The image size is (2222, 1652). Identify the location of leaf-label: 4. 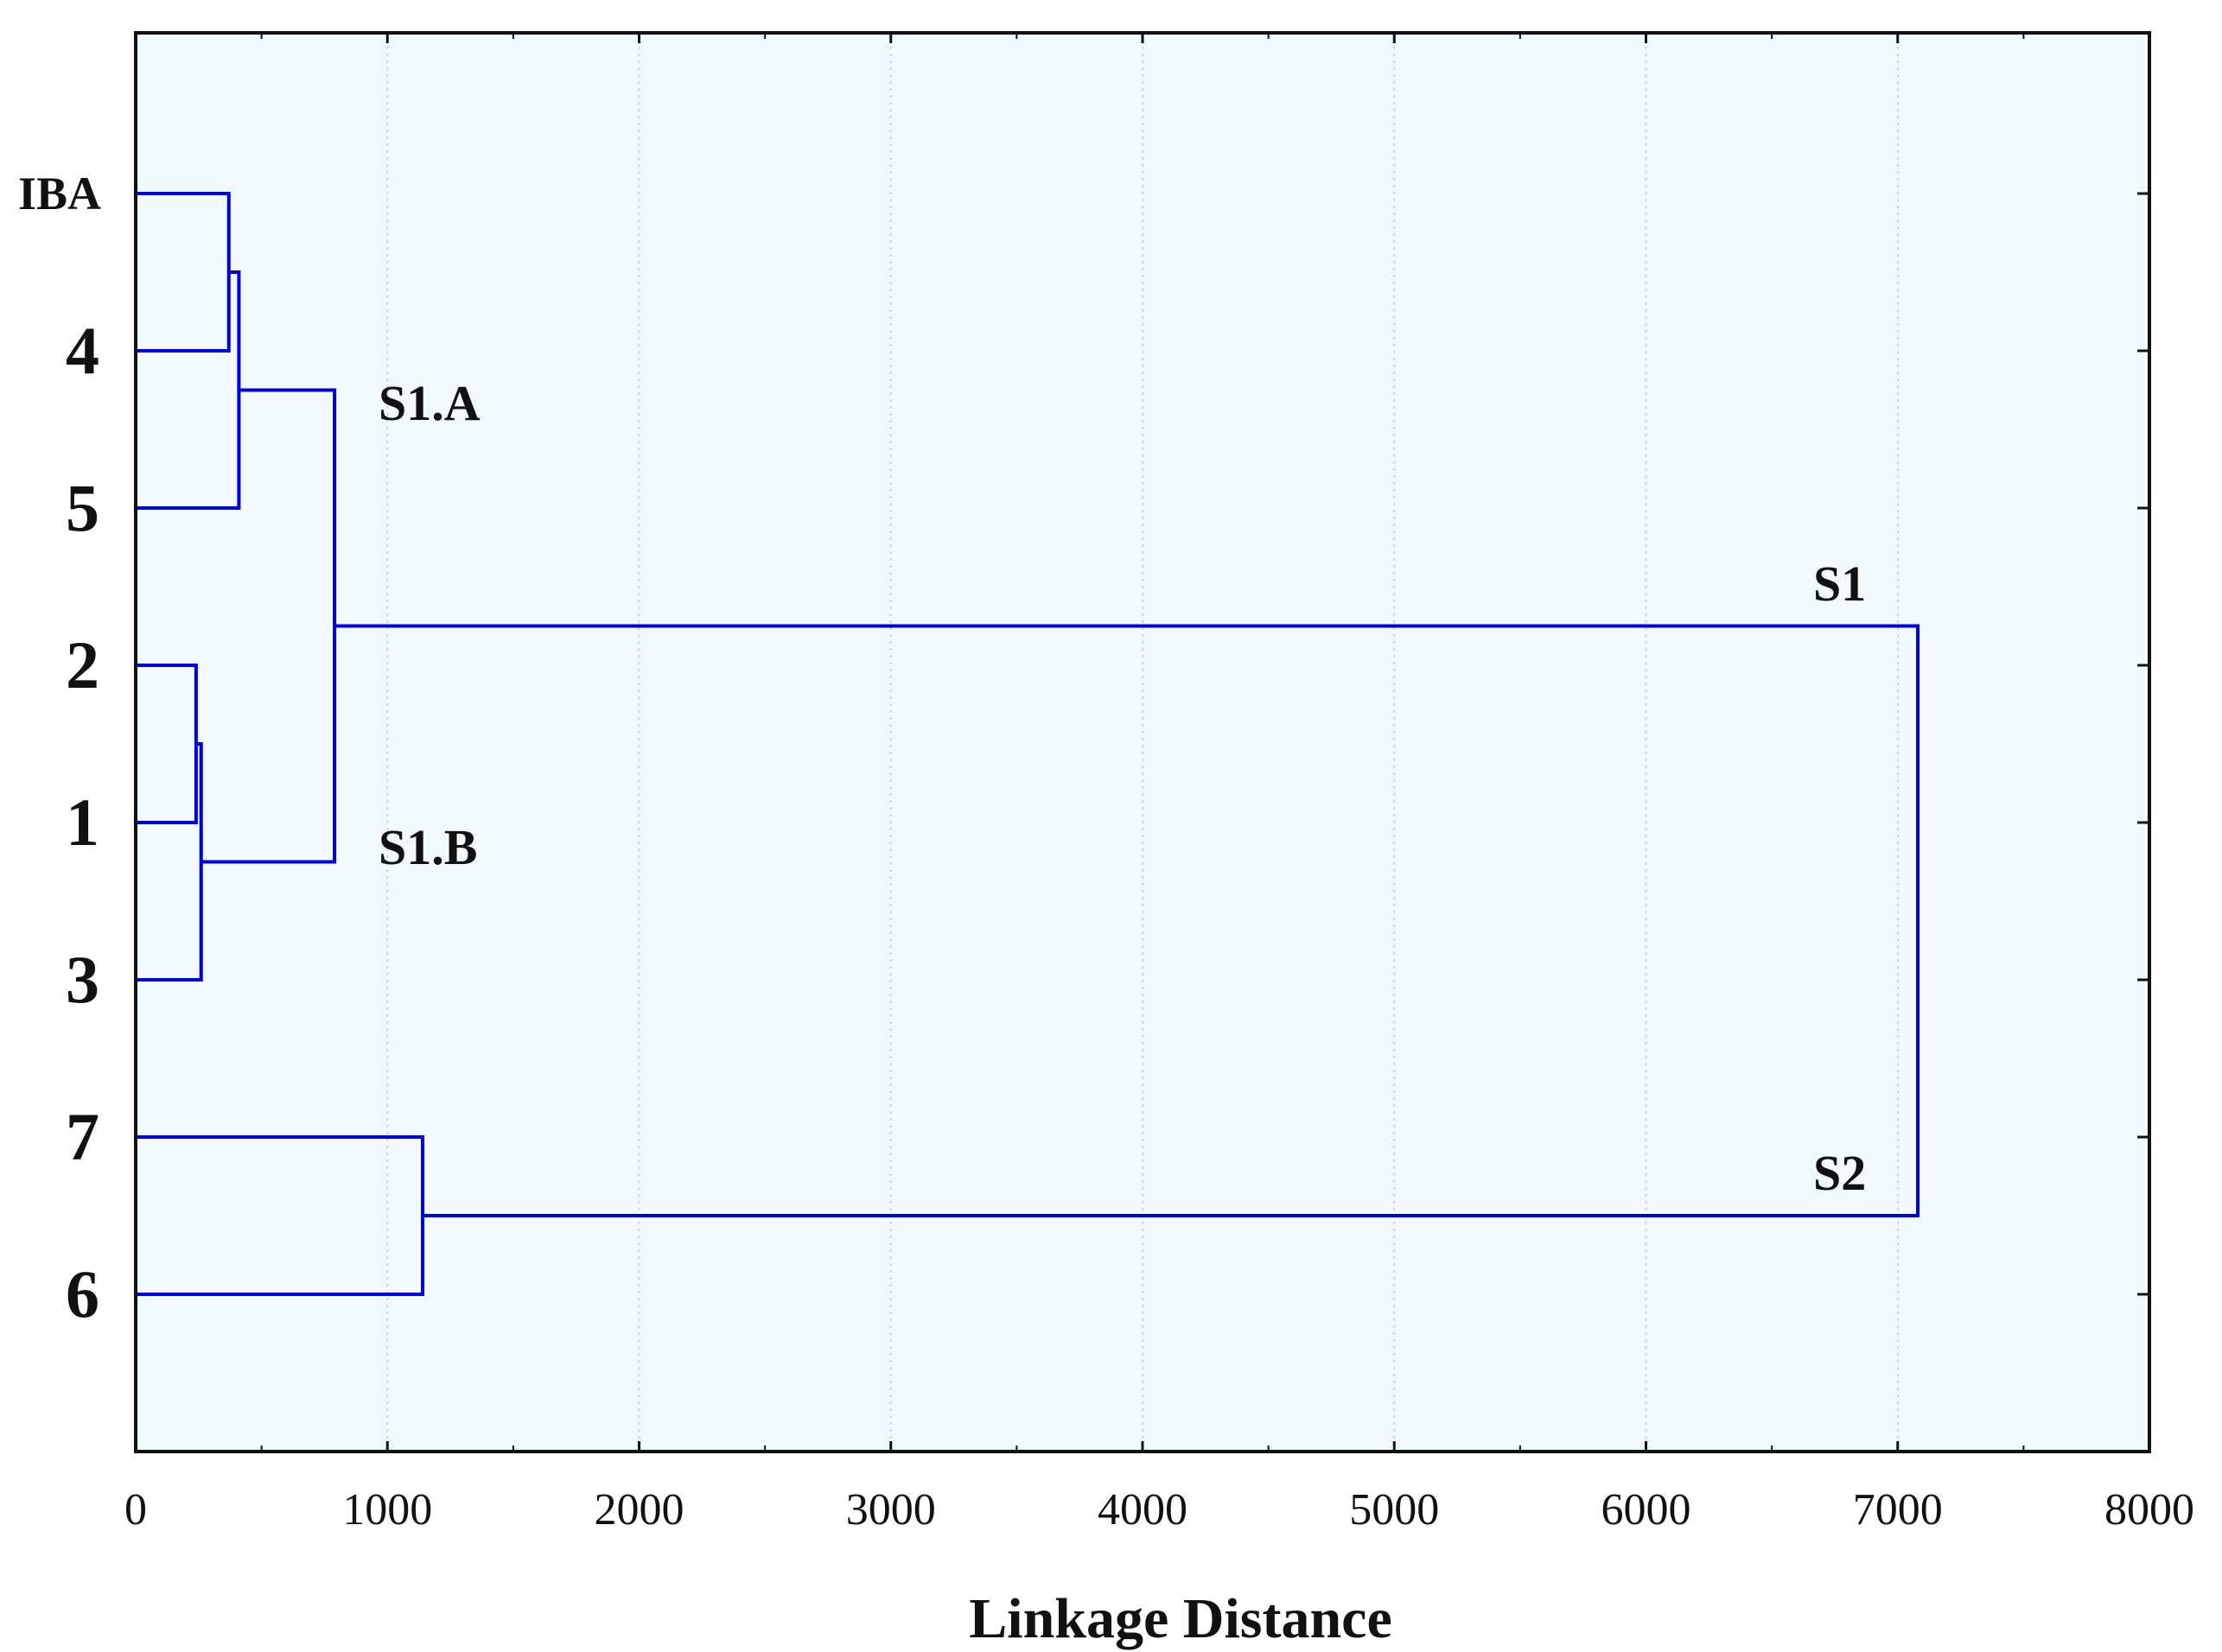
(82, 351).